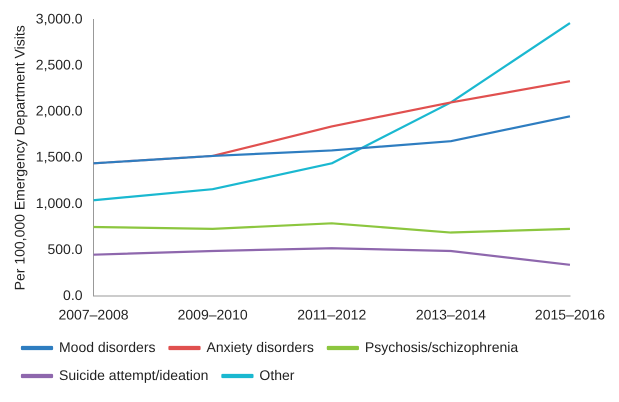 This screenshot has height=402, width=619. Describe the element at coordinates (133, 374) in the screenshot. I see `legend-label: Suicide attempt/ideation` at that location.